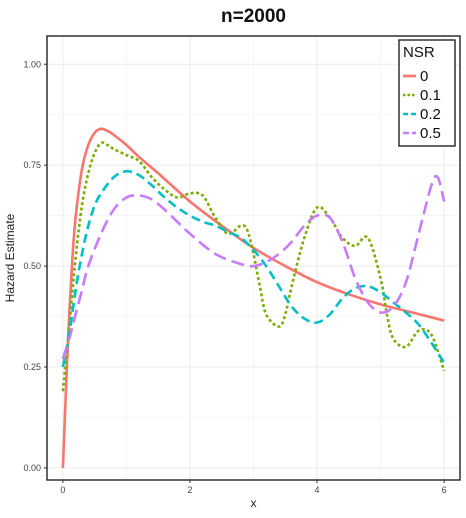  What do you see at coordinates (444, 490) in the screenshot?
I see `x-tick-label: 6` at bounding box center [444, 490].